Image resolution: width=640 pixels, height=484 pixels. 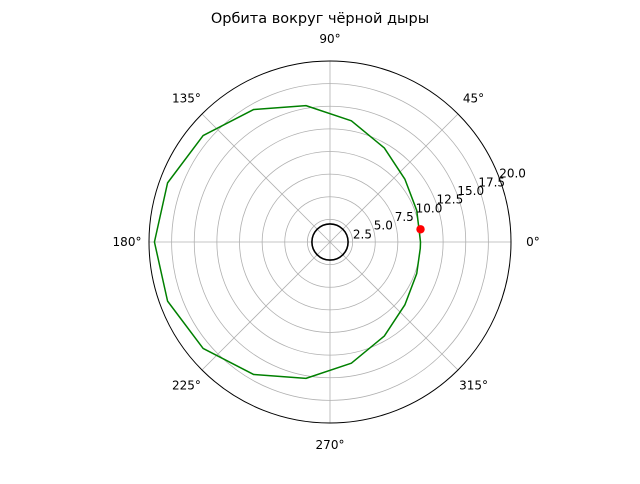 What do you see at coordinates (420, 229) in the screenshot?
I see `position-marker` at bounding box center [420, 229].